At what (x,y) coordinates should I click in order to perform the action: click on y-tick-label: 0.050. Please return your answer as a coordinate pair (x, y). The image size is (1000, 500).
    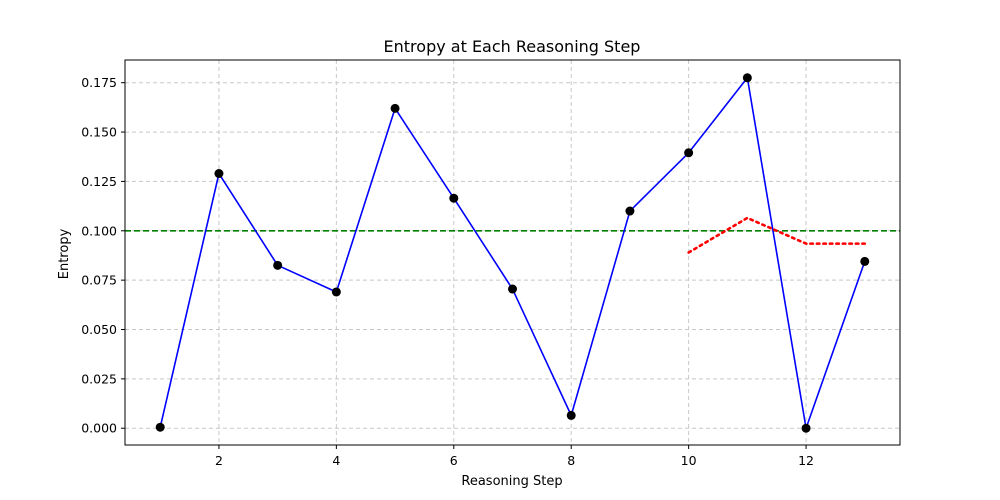
    Looking at the image, I should click on (99, 329).